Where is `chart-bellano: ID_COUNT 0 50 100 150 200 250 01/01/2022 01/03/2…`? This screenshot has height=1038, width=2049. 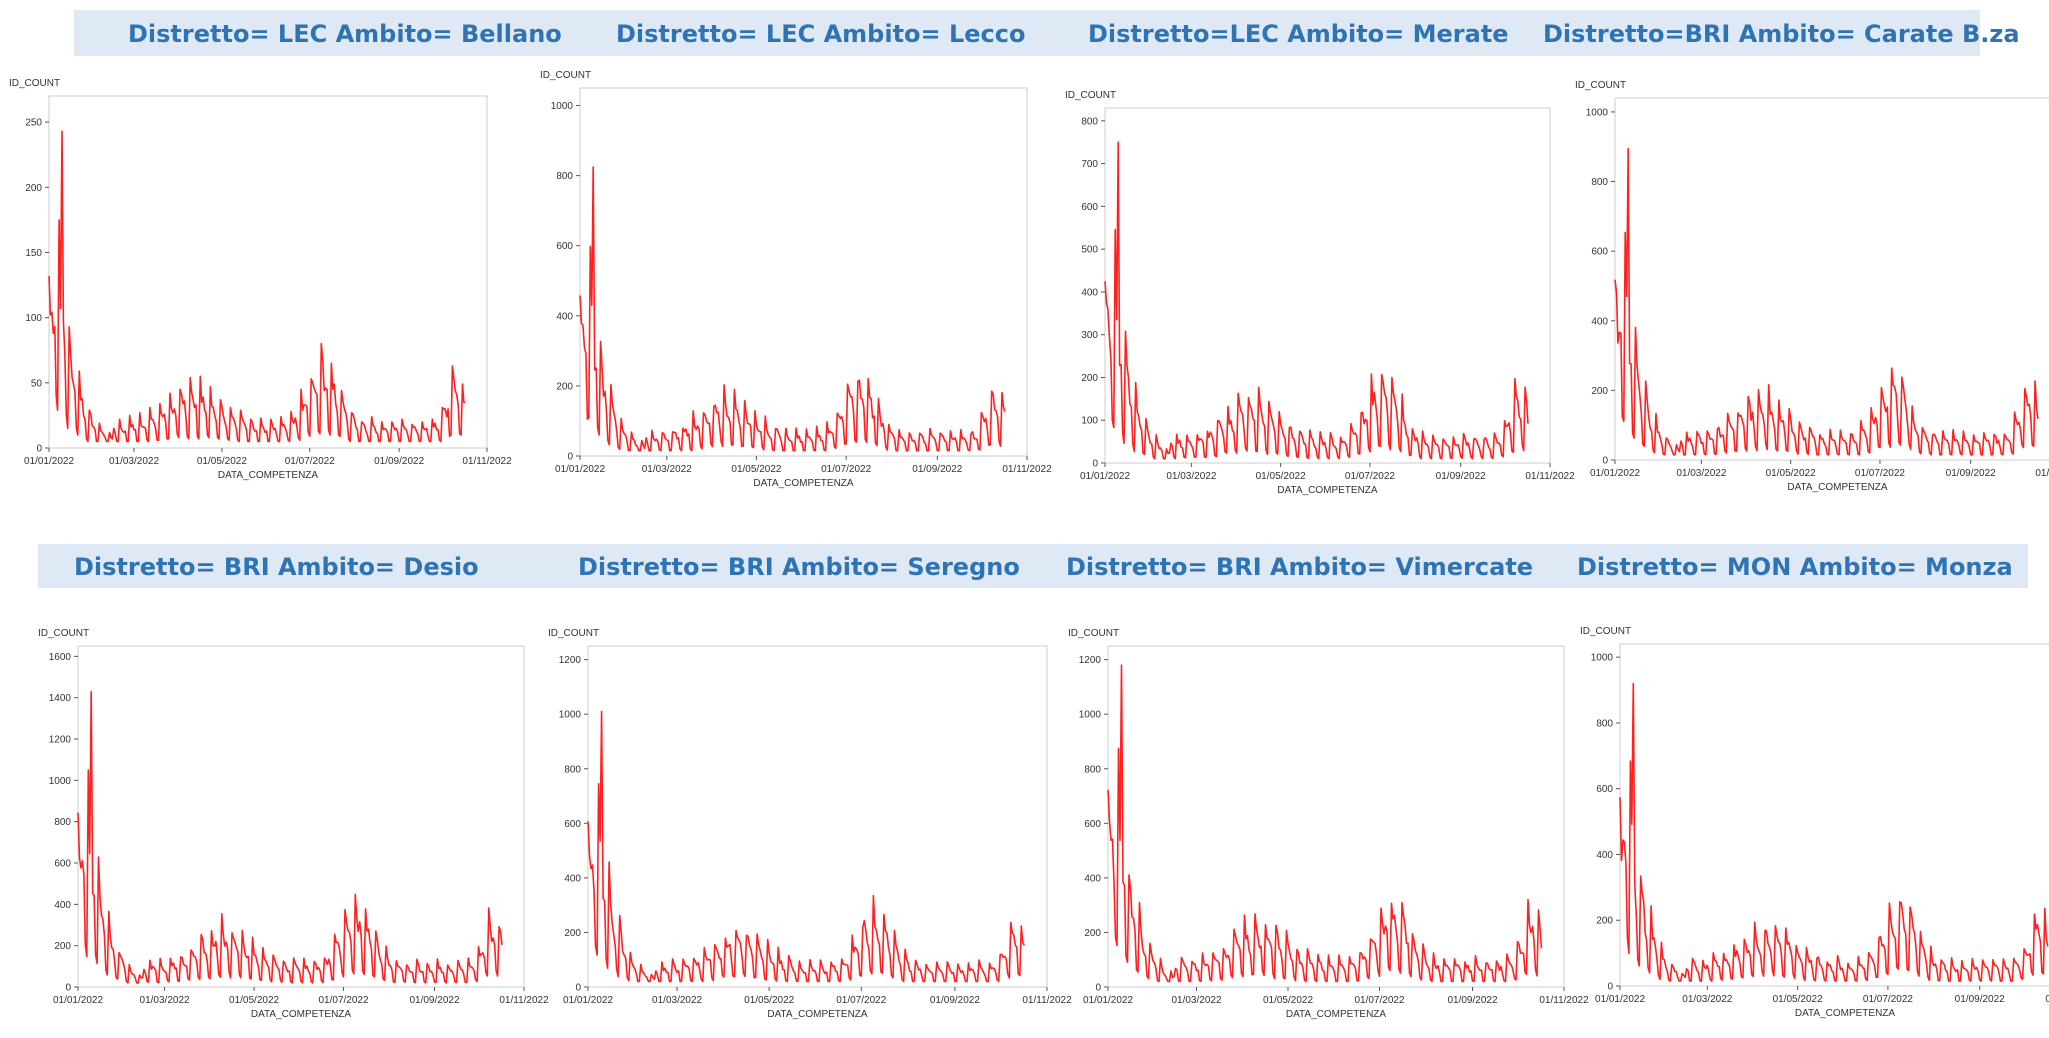
chart-bellano: ID_COUNT 0 50 100 150 200 250 01/01/2022 01/03/2… is located at coordinates (260, 279).